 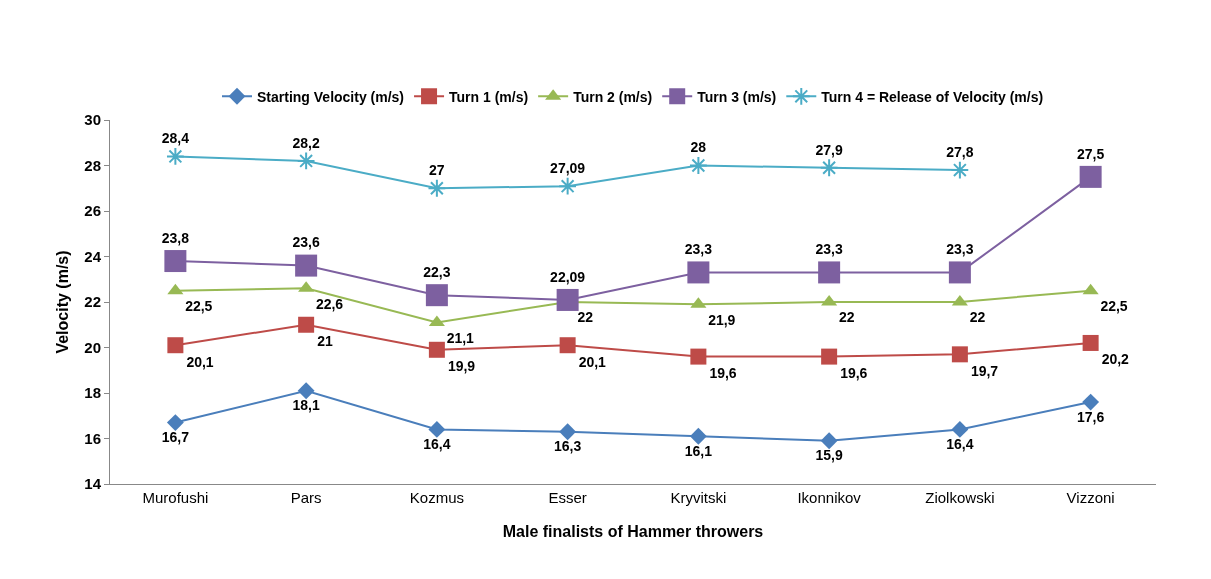 What do you see at coordinates (829, 497) in the screenshot?
I see `x-tick-label: Ikonnikov` at bounding box center [829, 497].